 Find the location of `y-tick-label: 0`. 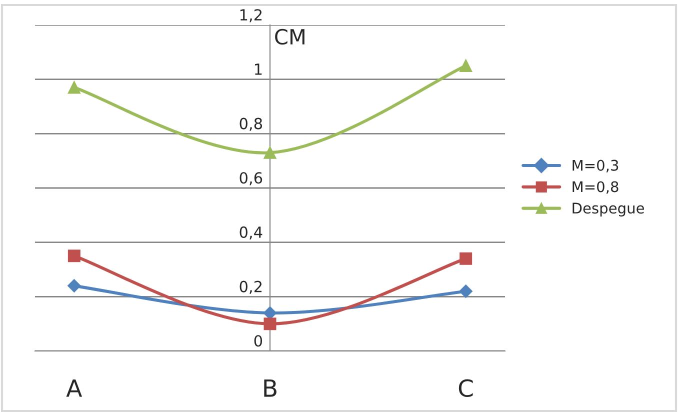

y-tick-label: 0 is located at coordinates (258, 341).